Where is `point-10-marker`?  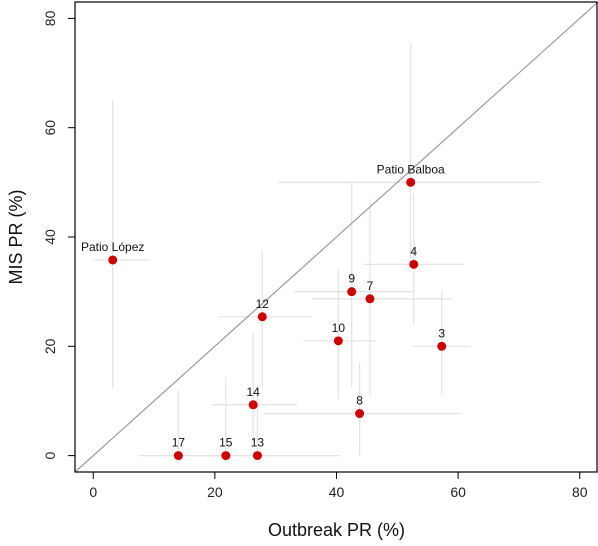
point-10-marker is located at coordinates (338, 341).